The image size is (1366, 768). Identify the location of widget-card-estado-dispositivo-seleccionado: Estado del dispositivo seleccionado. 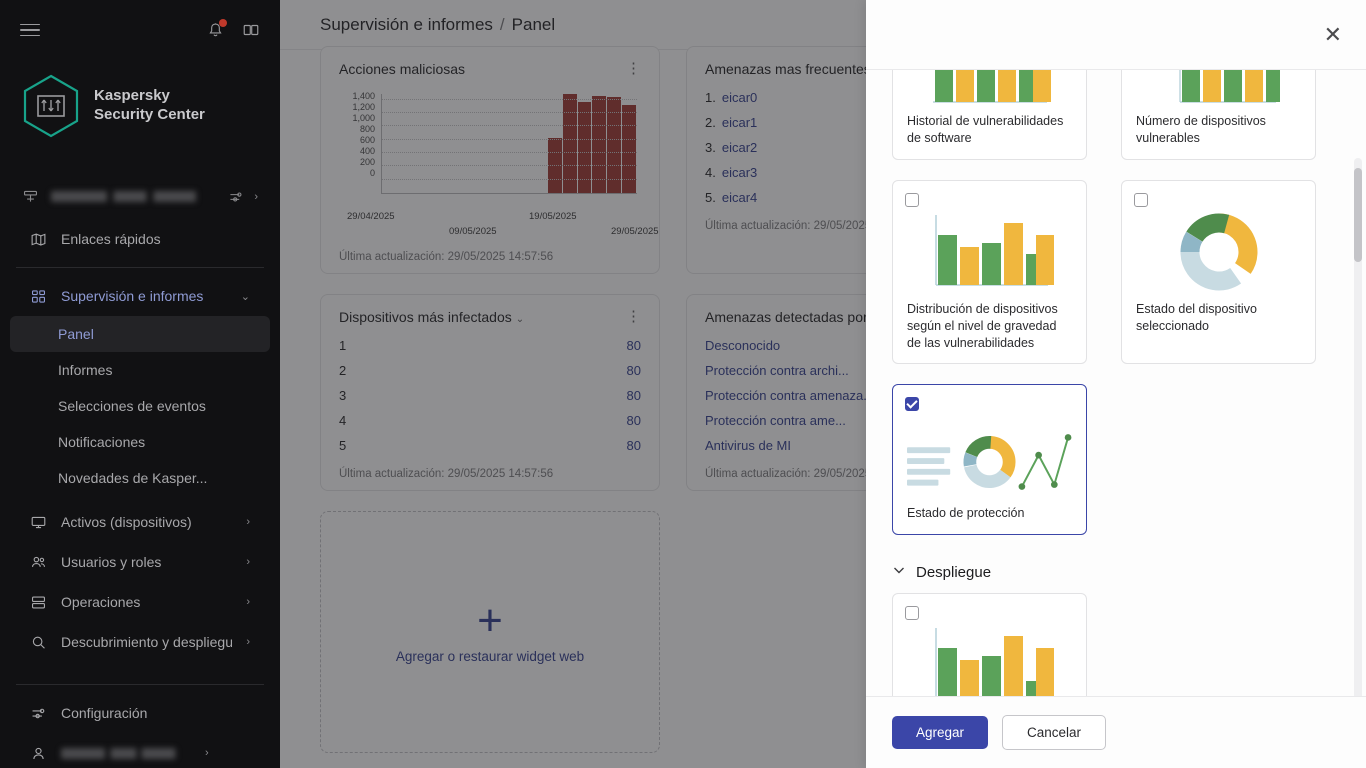
(1218, 272).